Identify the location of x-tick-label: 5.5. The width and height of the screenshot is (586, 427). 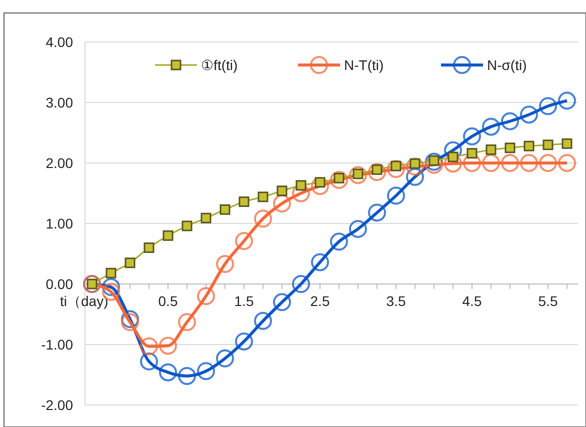
(548, 301).